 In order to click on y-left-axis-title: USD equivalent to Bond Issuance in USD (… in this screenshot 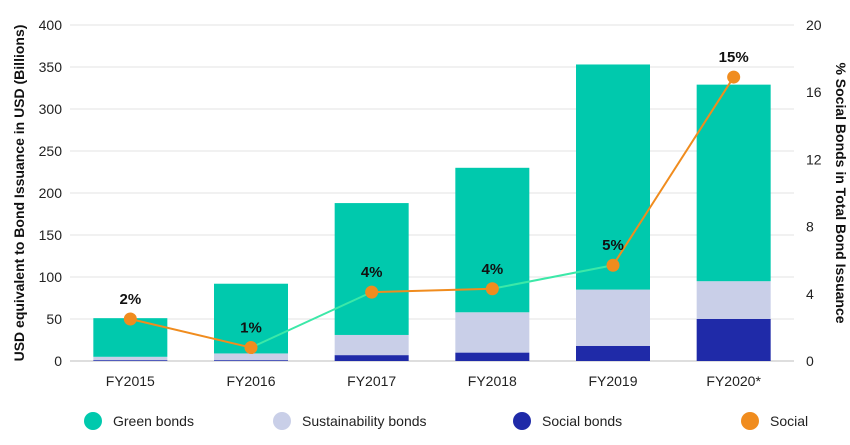, I will do `click(19, 193)`.